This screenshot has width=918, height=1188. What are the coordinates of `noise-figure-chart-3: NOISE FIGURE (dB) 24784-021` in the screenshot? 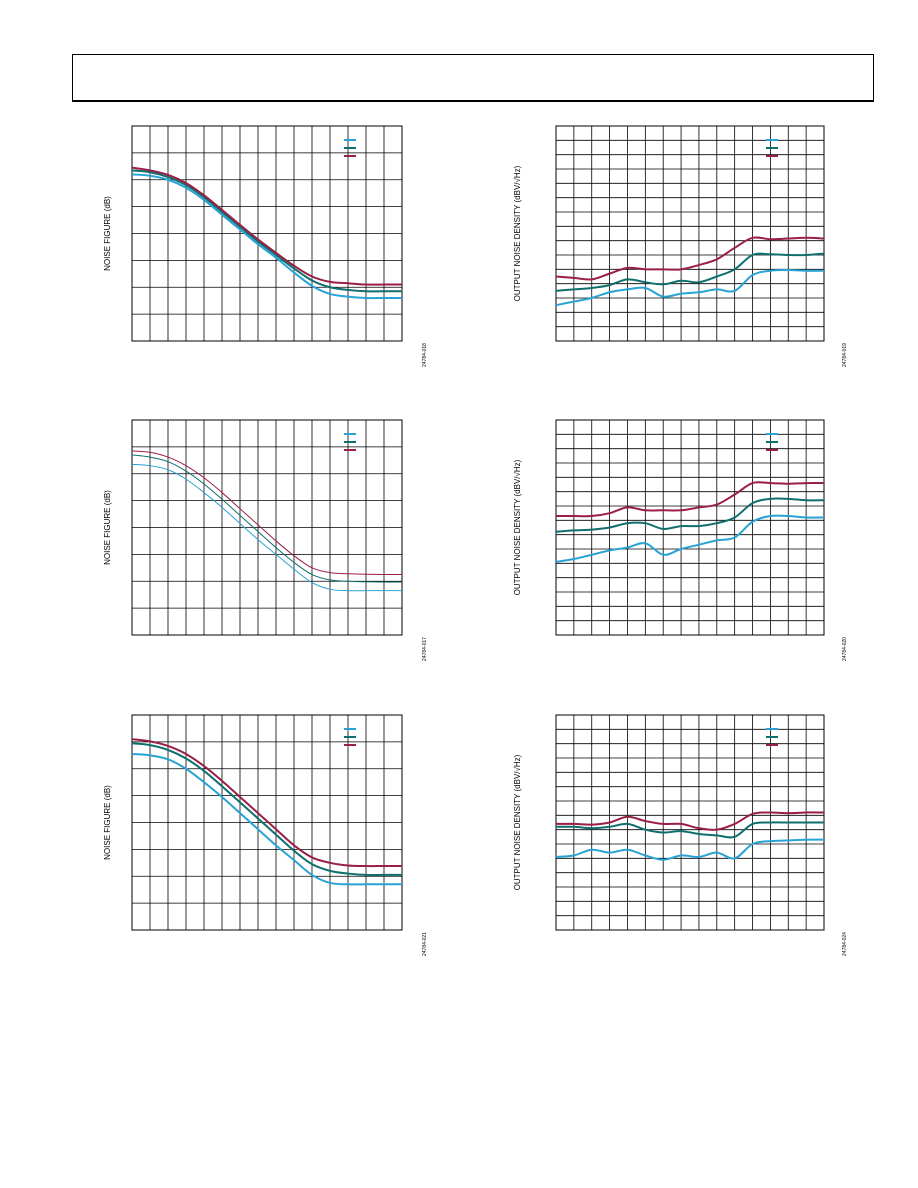 It's located at (265, 835).